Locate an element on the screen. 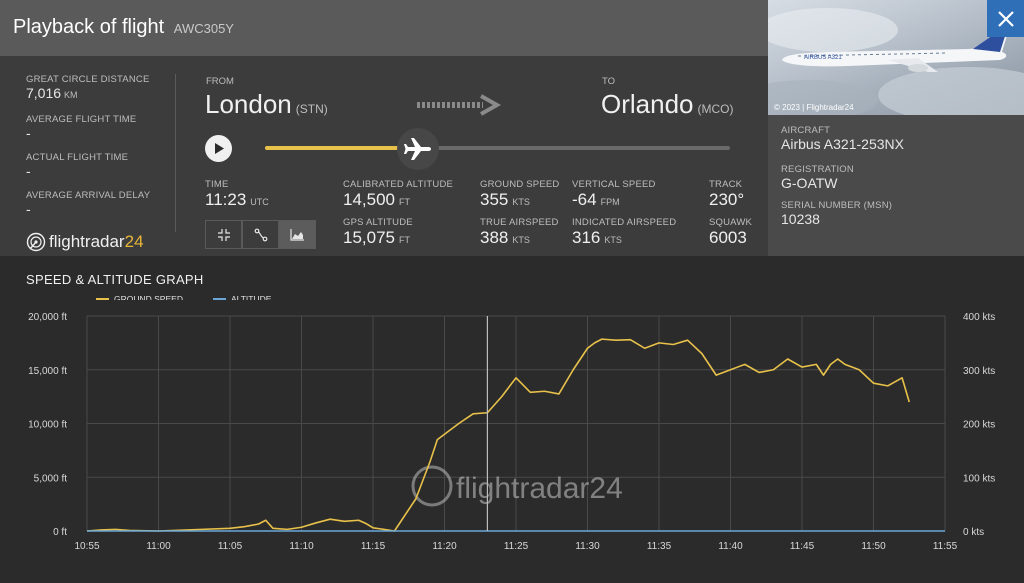 The height and width of the screenshot is (583, 1024). stat-label: ACTUAL FLIGHT TIME is located at coordinates (77, 157).